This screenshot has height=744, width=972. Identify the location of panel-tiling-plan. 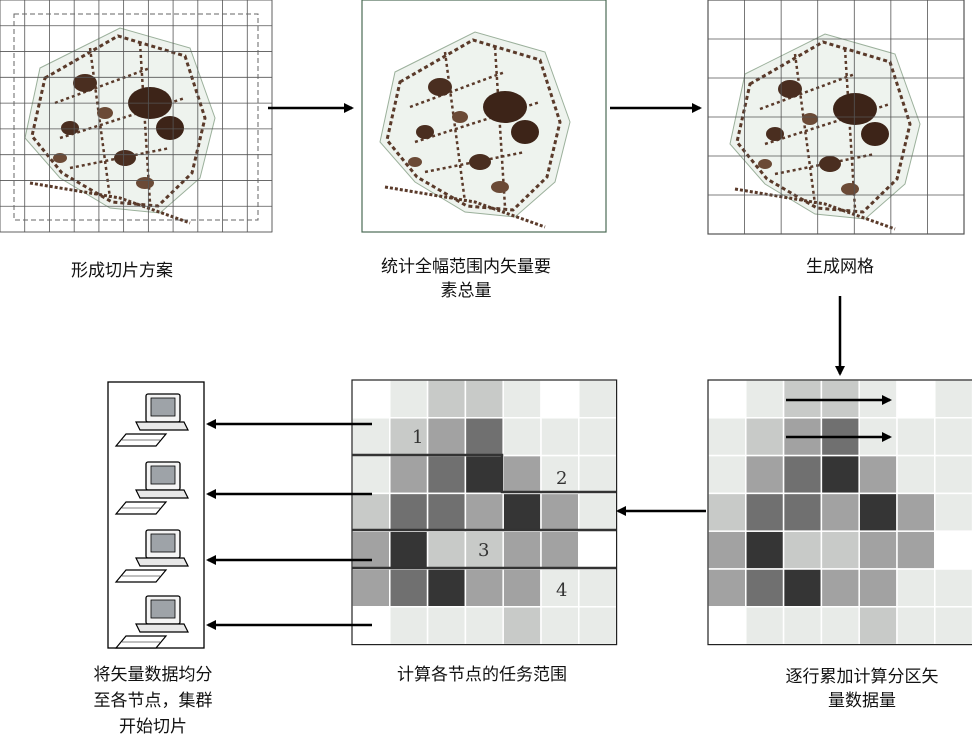
(136, 116).